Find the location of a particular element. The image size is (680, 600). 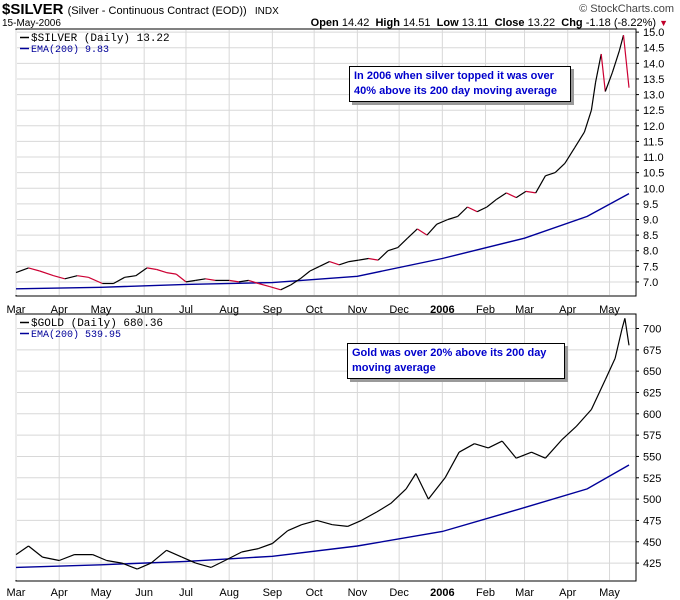

y-tick-label: 13.0 is located at coordinates (653, 96).